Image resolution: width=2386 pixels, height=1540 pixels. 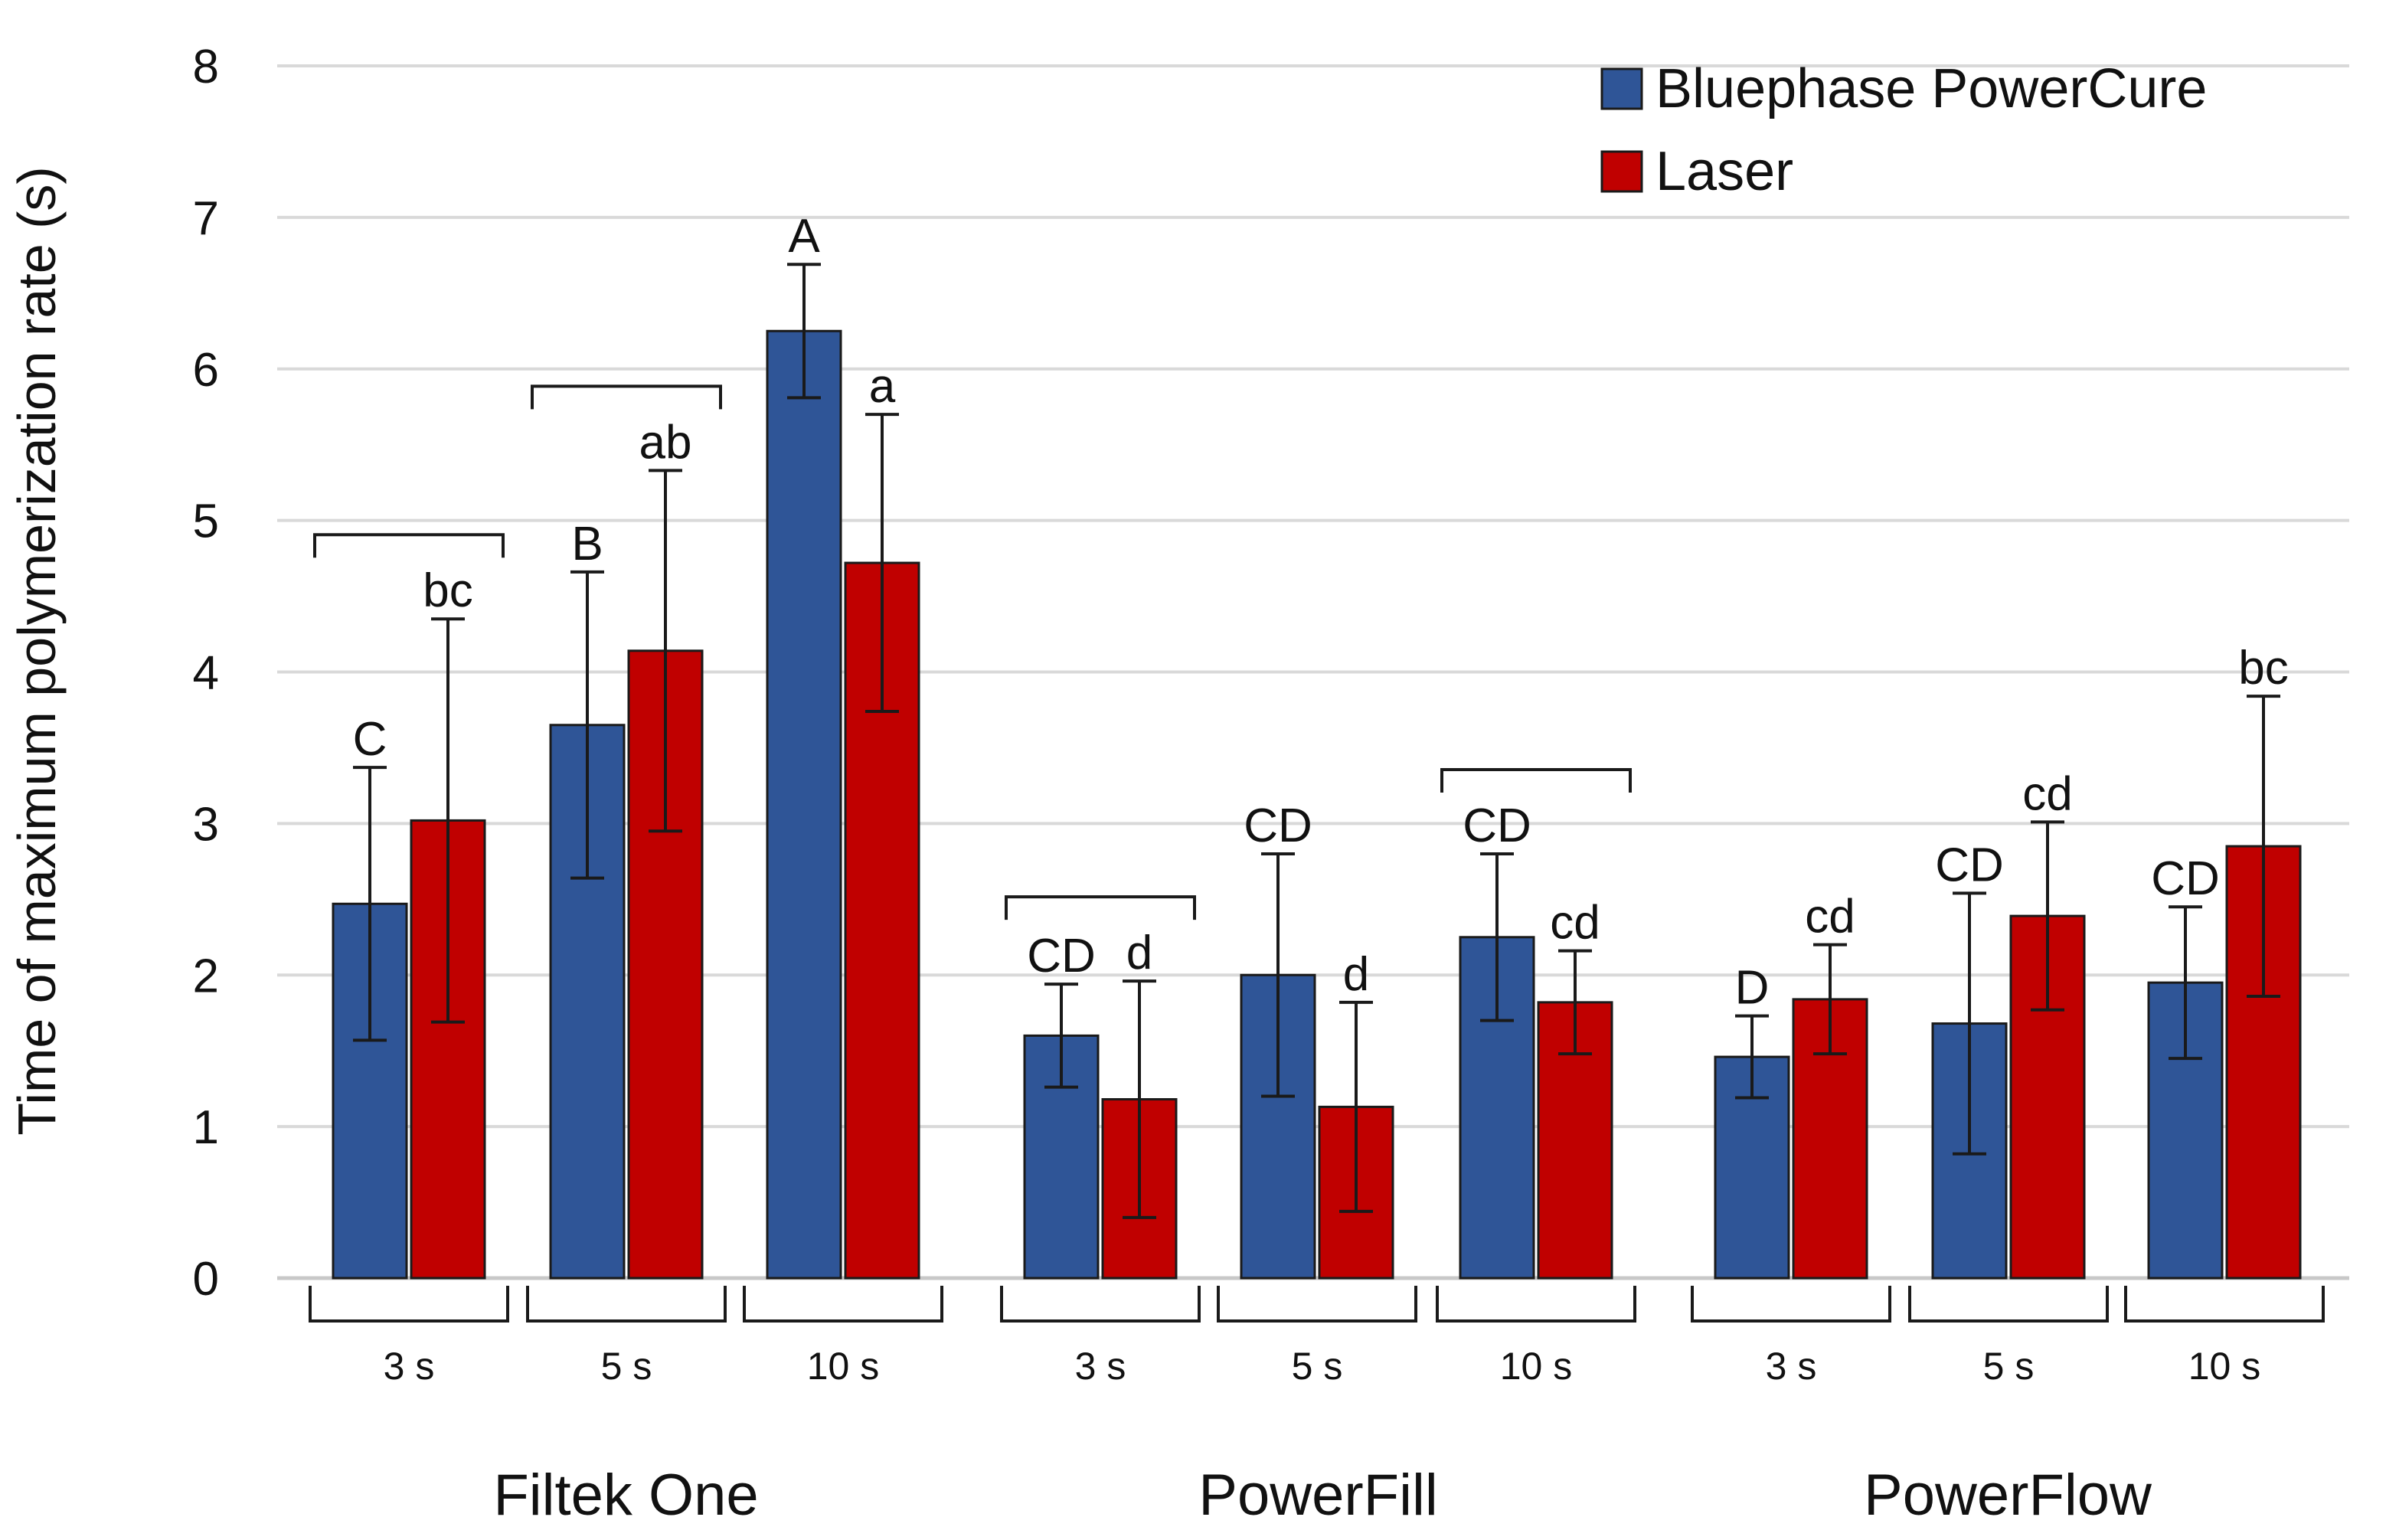 What do you see at coordinates (626, 1366) in the screenshot?
I see `duration-label-2: 5 s` at bounding box center [626, 1366].